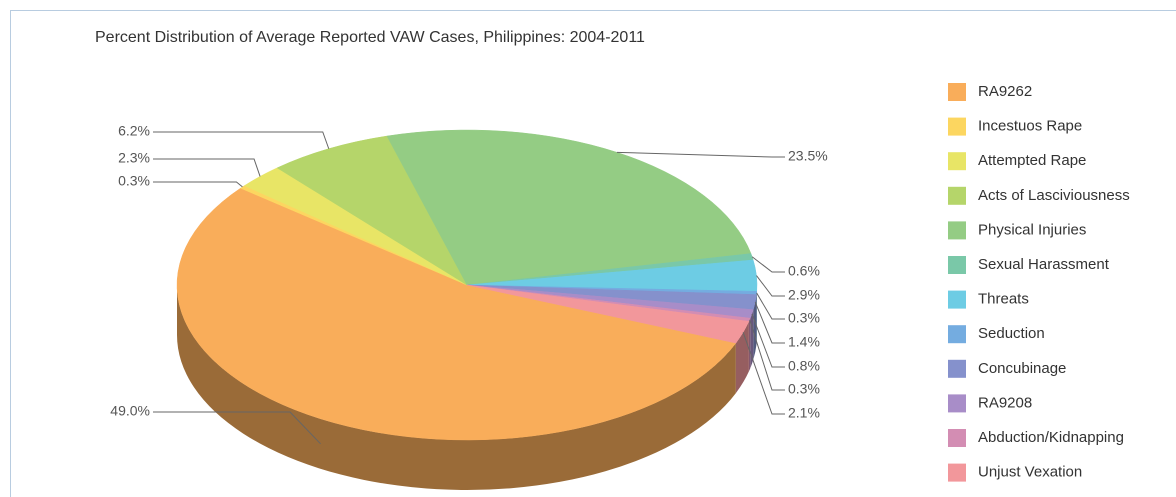  What do you see at coordinates (808, 156) in the screenshot?
I see `data-label: 23.5%` at bounding box center [808, 156].